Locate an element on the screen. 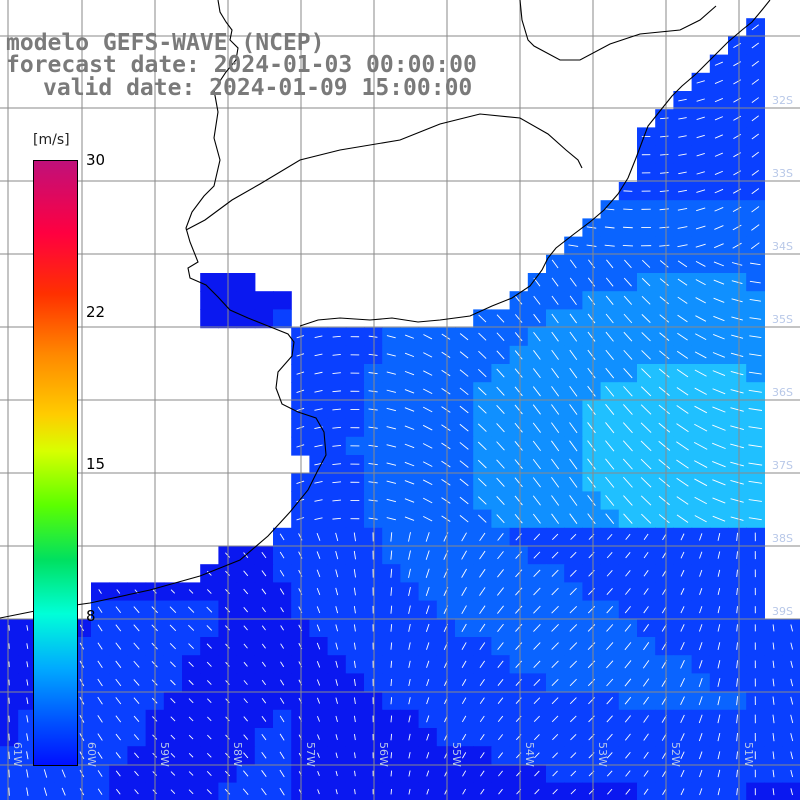 Image resolution: width=800 pixels, height=800 pixels. longitude-labels: 61W 60W 59W 58W 57W 56W 55W 54W 53W 52W 51W is located at coordinates (383, 754).